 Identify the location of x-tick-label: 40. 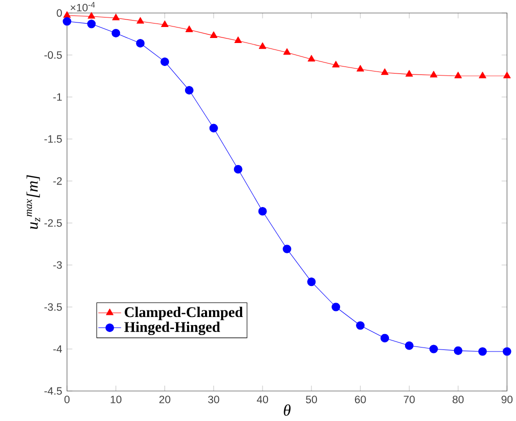
(262, 400).